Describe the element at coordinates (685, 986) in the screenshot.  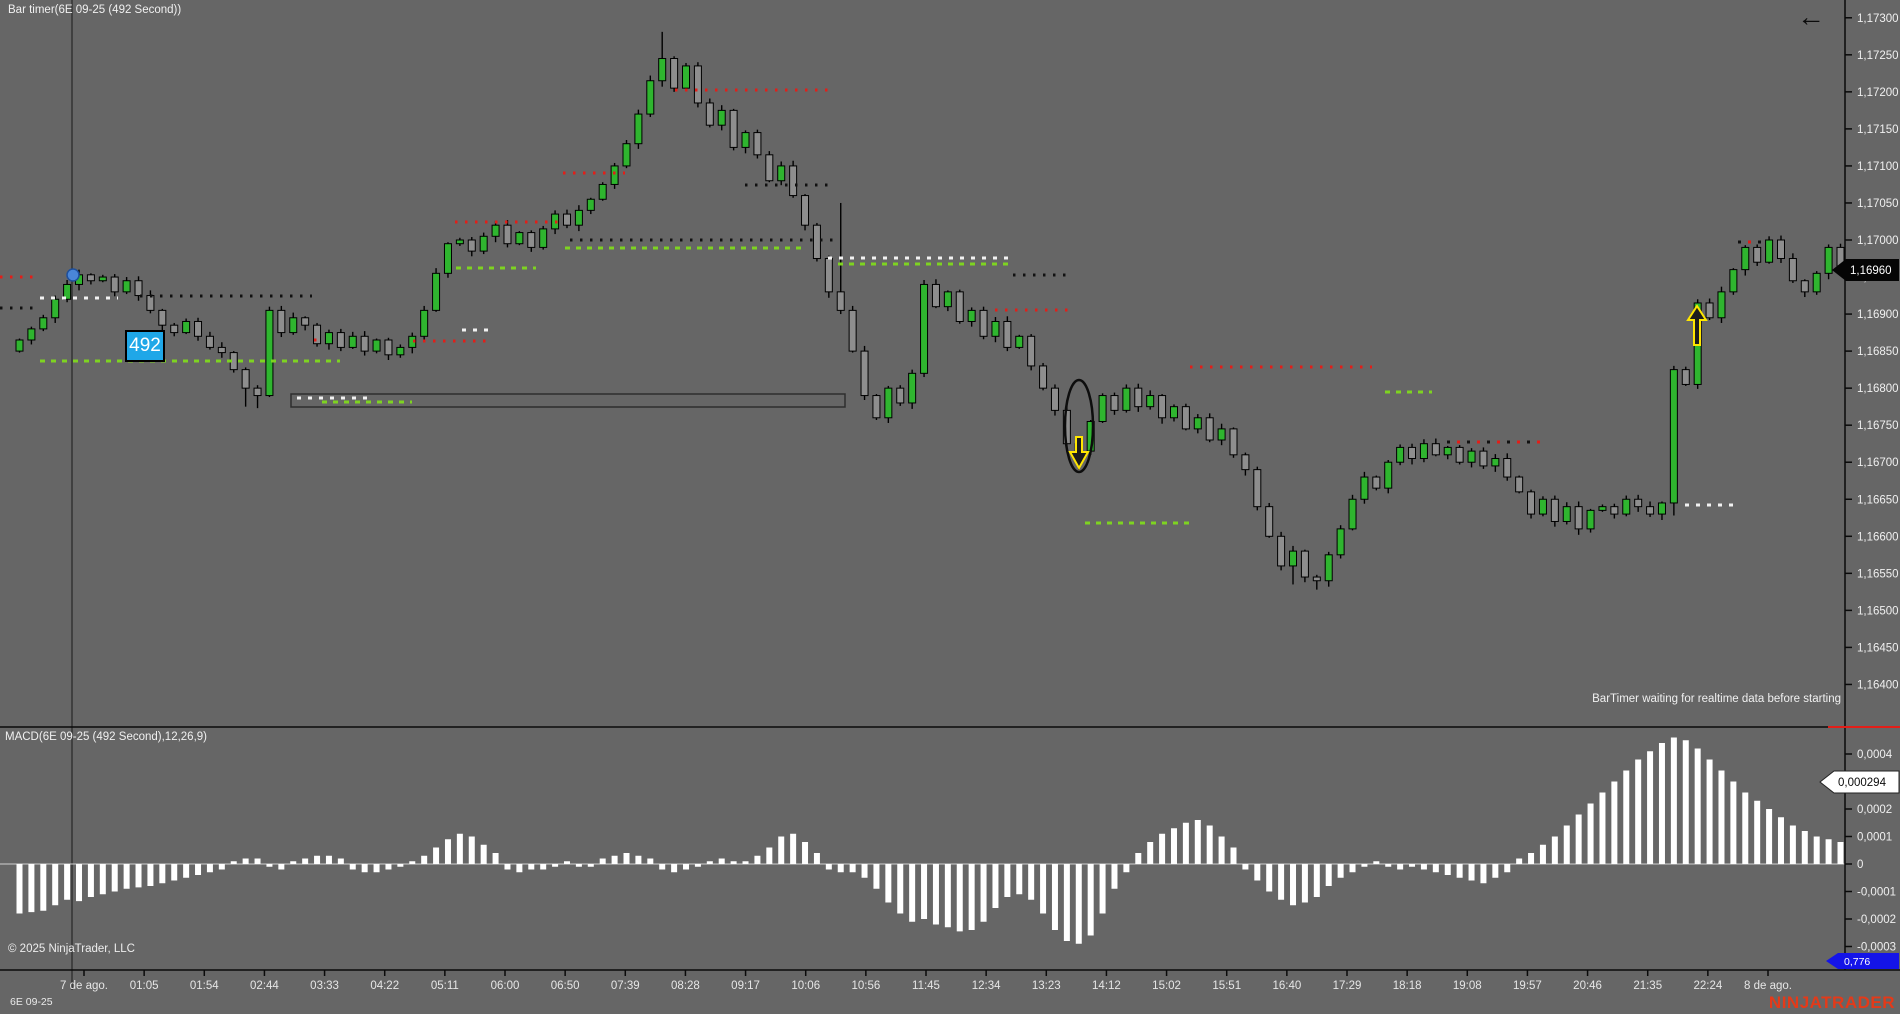
I see `time-axis-label: 08:28` at that location.